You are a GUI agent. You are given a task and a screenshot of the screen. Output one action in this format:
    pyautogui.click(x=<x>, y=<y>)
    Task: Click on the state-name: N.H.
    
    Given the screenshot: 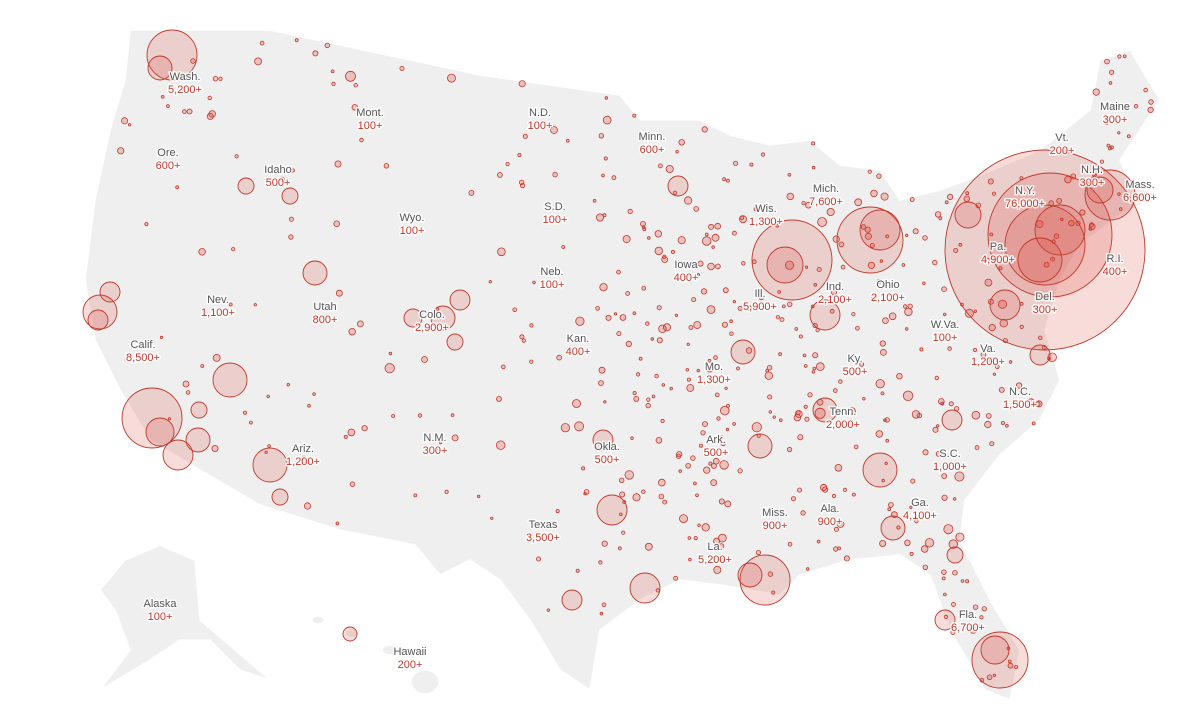 What is the action you would take?
    pyautogui.click(x=1092, y=170)
    